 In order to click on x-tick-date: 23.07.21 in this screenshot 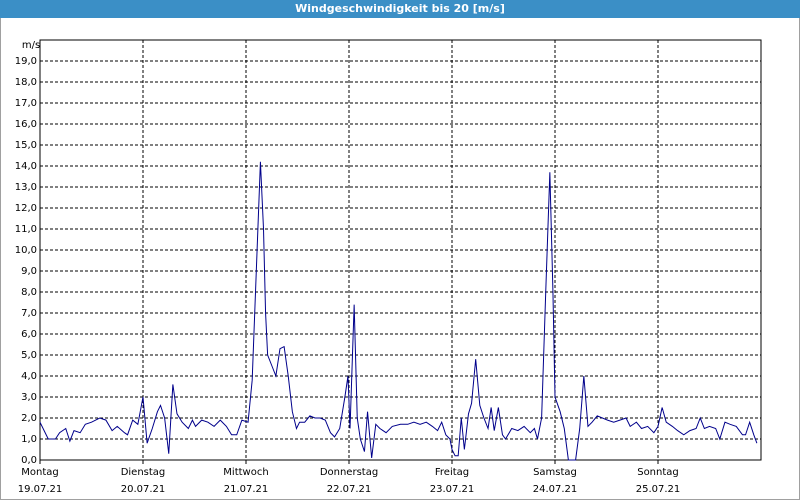, I will do `click(452, 489)`.